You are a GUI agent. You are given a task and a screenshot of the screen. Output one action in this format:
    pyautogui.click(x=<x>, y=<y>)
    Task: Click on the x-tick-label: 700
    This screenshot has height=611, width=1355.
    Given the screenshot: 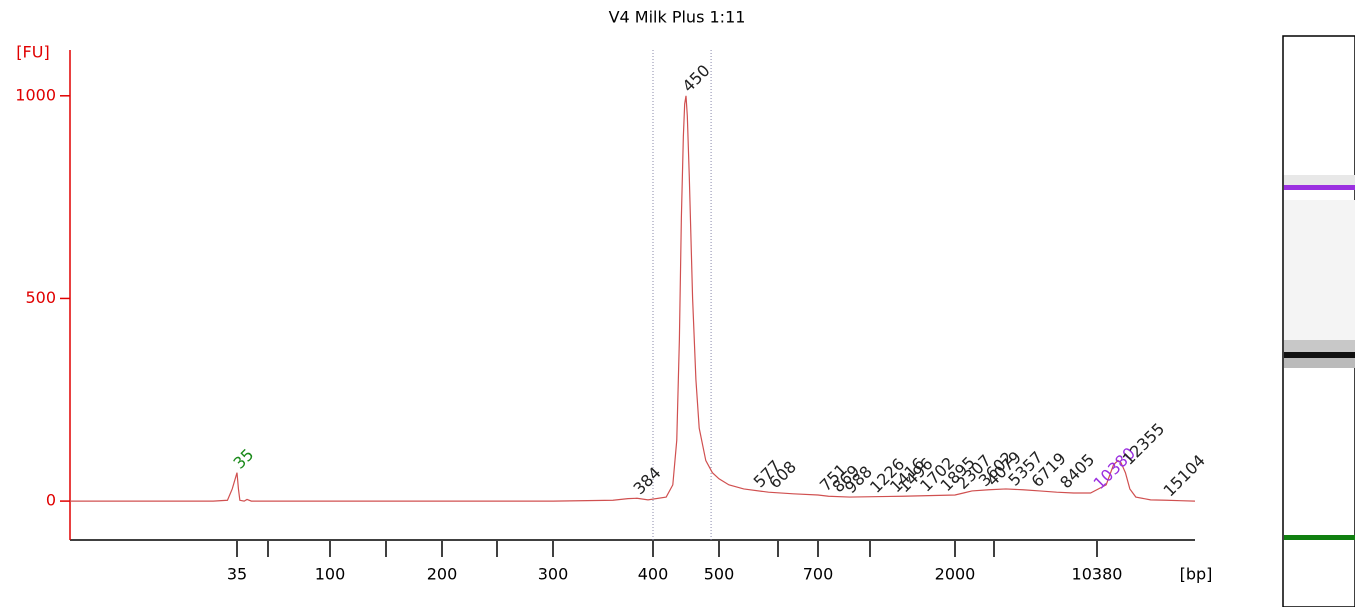 What is the action you would take?
    pyautogui.click(x=818, y=574)
    